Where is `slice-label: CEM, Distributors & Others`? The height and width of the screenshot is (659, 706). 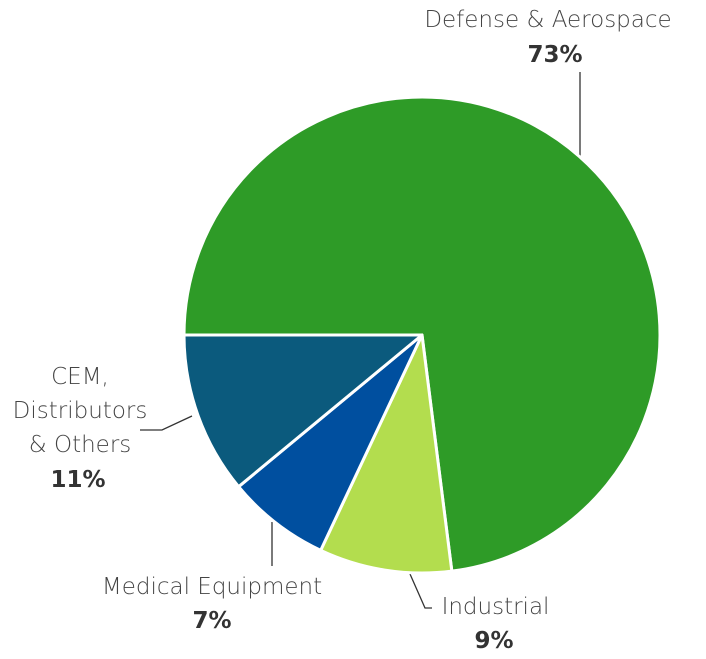 slice-label: CEM, Distributors & Others is located at coordinates (80, 411).